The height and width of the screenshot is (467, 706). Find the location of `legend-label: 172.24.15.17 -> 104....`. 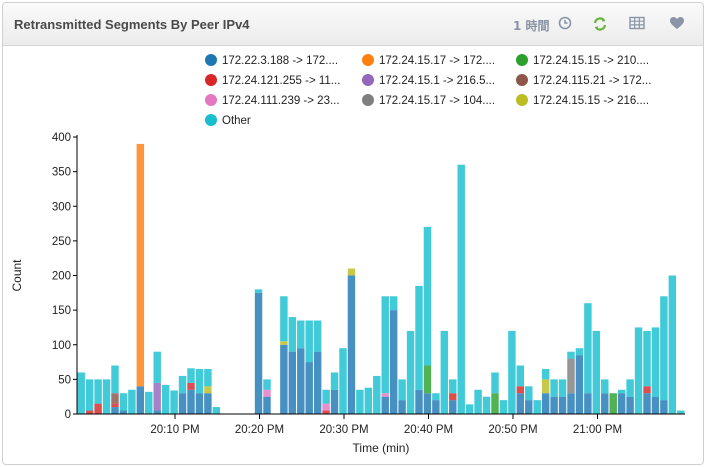

legend-label: 172.24.15.17 -> 104.... is located at coordinates (437, 101).